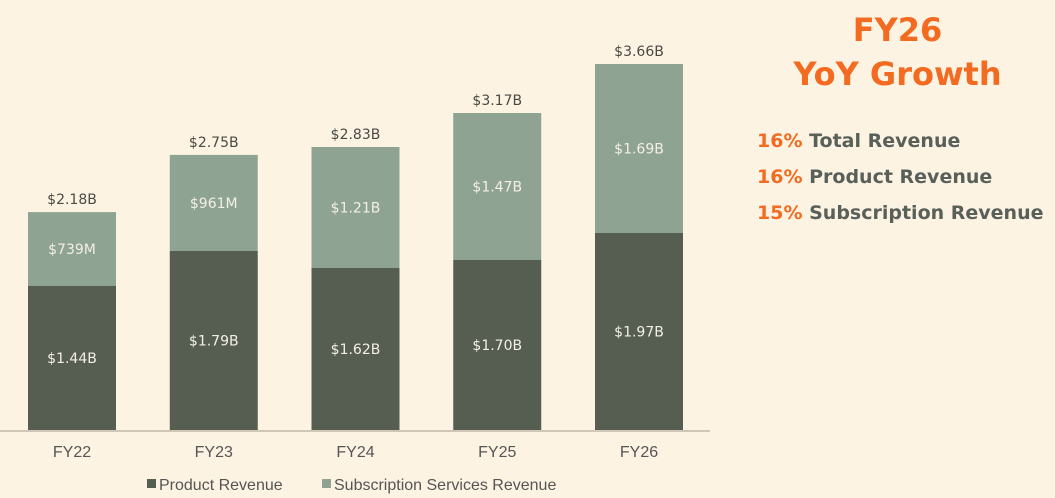 This screenshot has height=498, width=1055. I want to click on stat-subscription-revenue: 15% Subscription Revenue, so click(900, 213).